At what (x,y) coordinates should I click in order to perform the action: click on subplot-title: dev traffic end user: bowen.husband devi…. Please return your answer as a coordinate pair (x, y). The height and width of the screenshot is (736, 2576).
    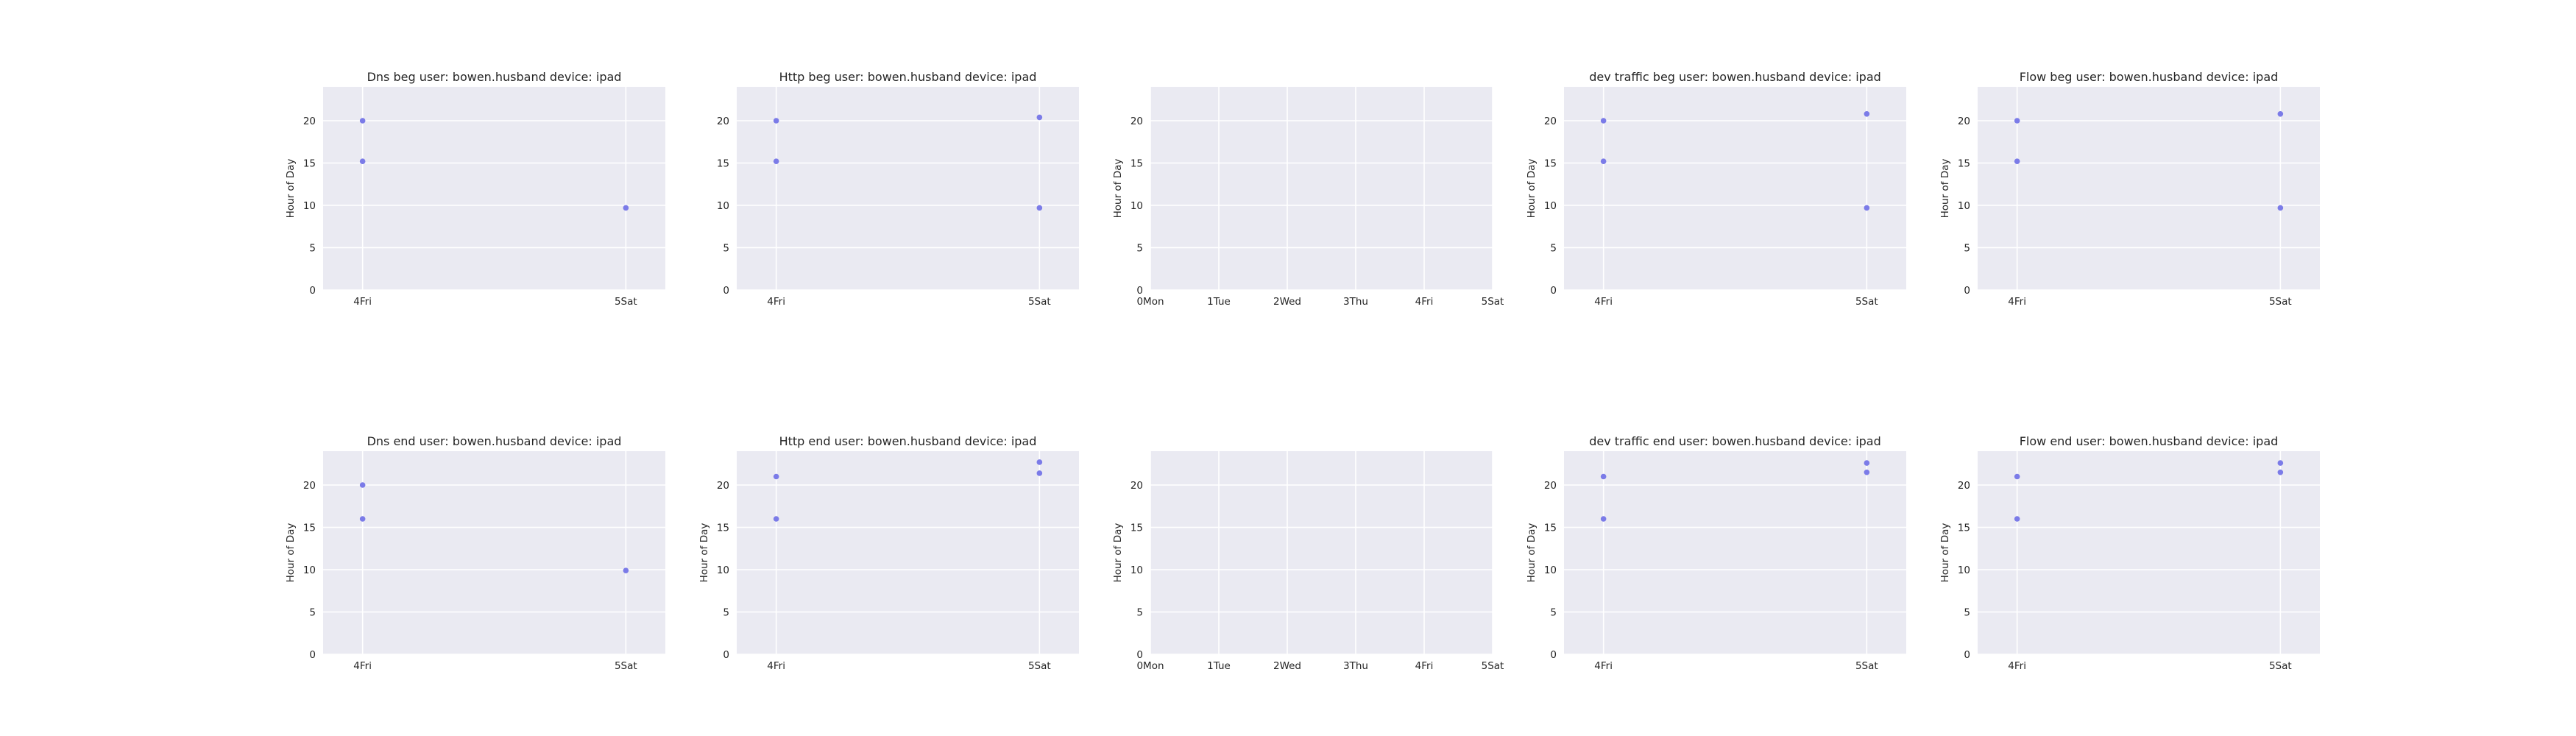
    Looking at the image, I should click on (1735, 441).